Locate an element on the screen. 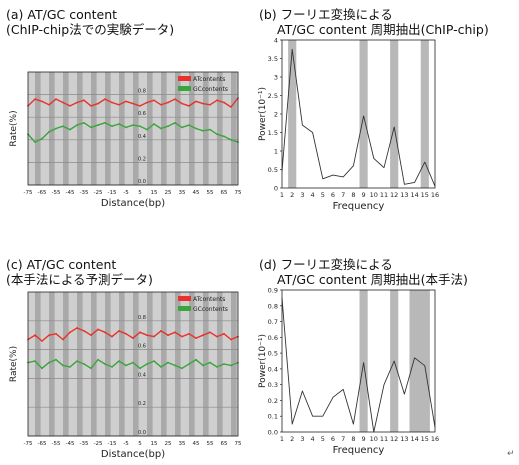 The image size is (519, 465). x-tick-label: 35 is located at coordinates (182, 193).